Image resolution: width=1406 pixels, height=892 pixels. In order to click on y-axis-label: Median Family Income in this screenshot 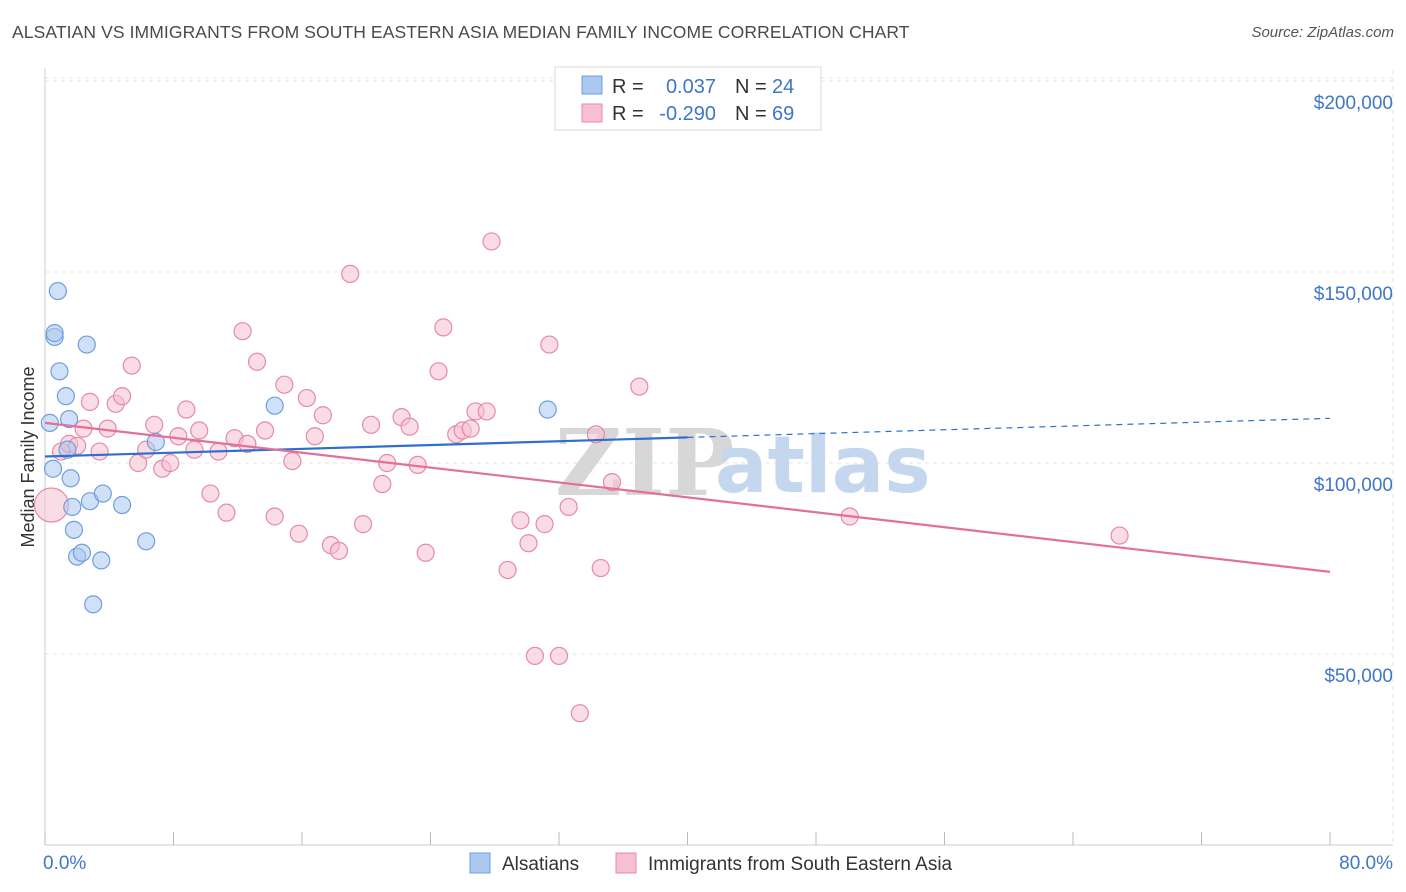, I will do `click(28, 456)`.